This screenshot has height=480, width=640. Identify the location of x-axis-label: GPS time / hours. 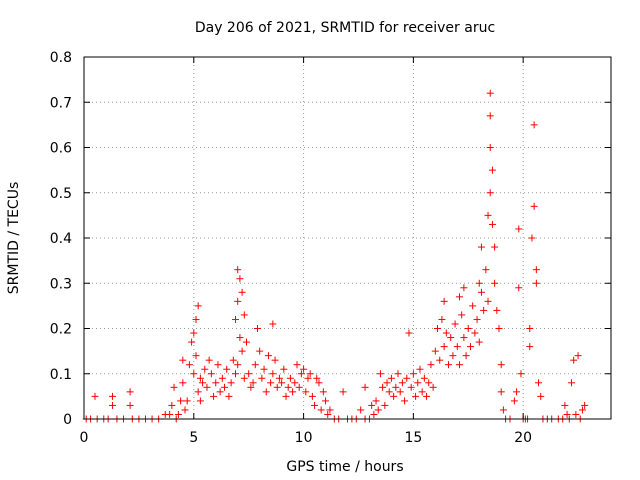
(344, 467).